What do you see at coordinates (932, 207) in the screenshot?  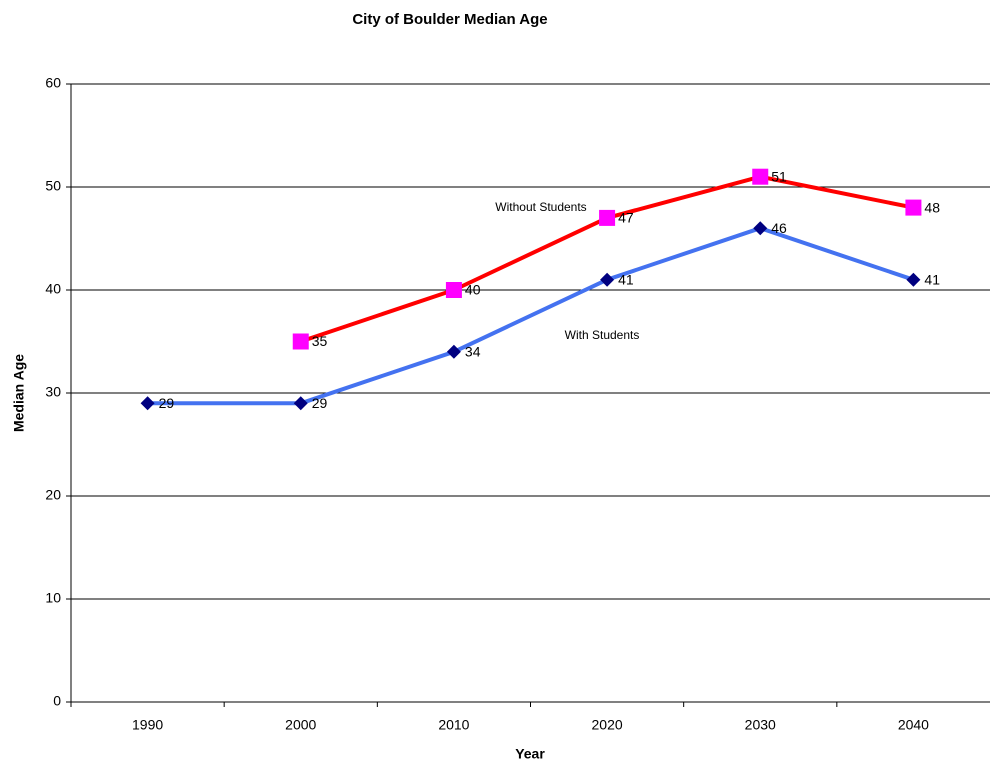 I see `data-label: 48` at bounding box center [932, 207].